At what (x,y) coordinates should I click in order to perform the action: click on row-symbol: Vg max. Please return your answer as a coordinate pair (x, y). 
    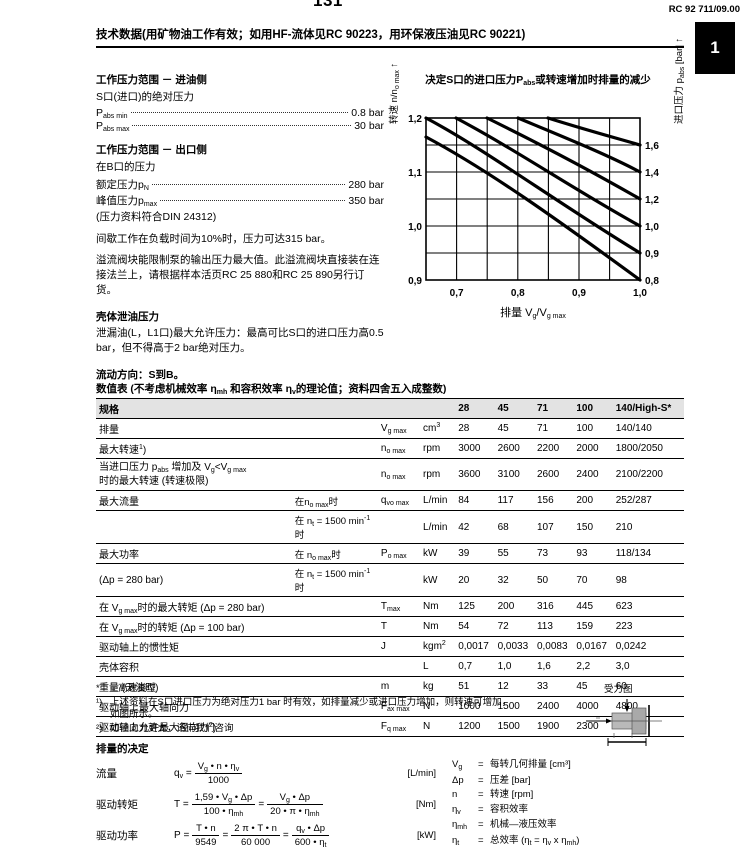
    Looking at the image, I should click on (402, 428).